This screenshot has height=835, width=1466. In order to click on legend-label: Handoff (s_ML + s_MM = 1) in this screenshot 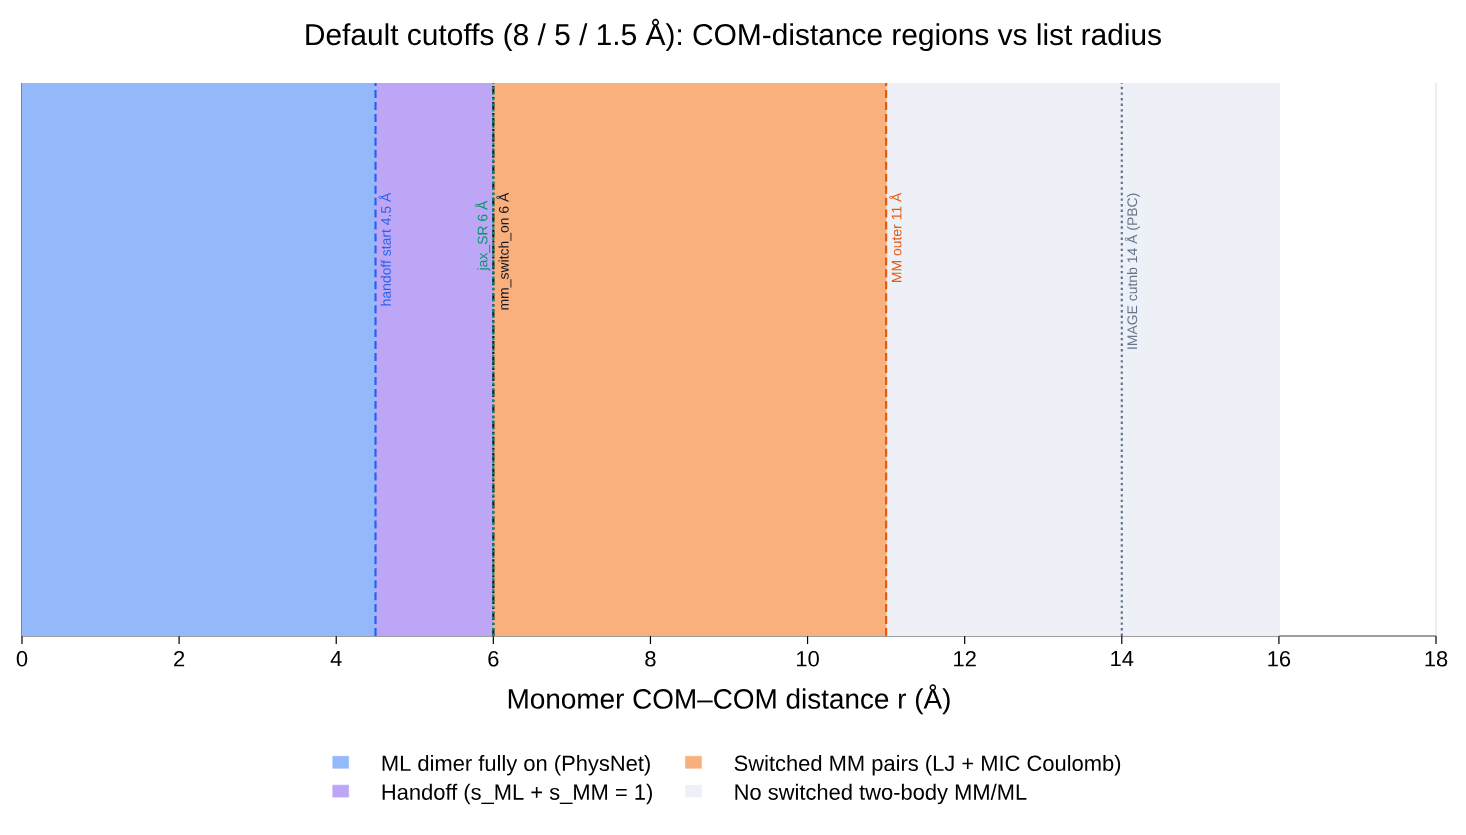, I will do `click(517, 794)`.